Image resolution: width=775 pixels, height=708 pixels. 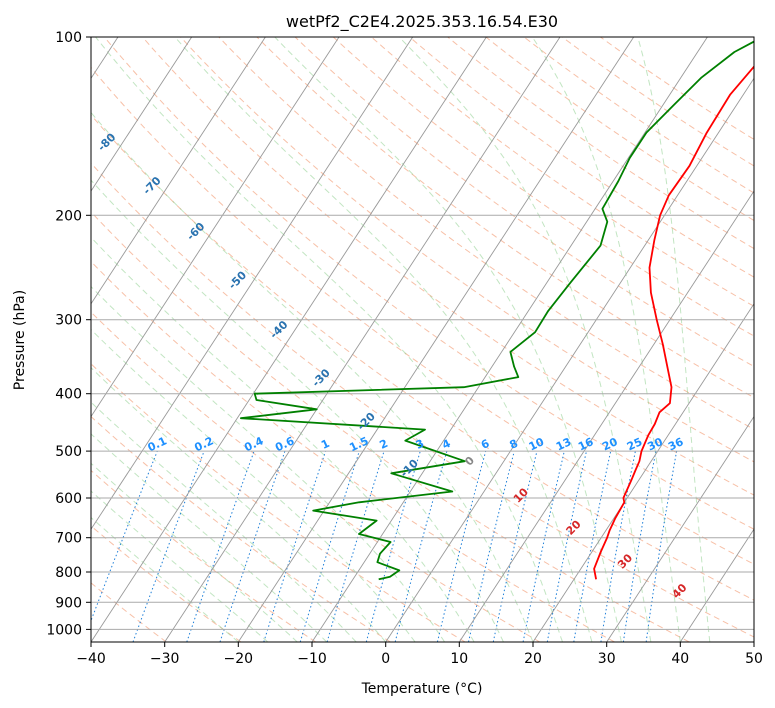 I want to click on mixing-ratio-label: 13, so click(x=563, y=444).